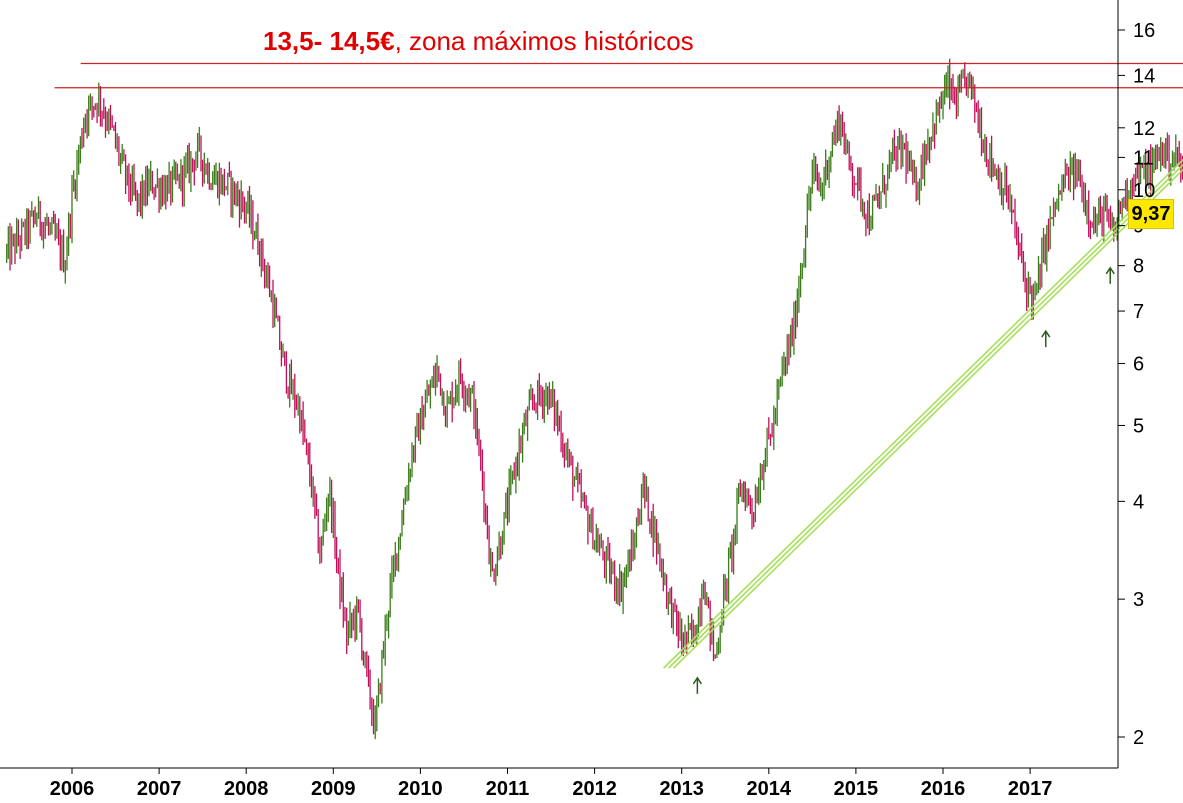  I want to click on y-tick-label-9: 11, so click(1143, 158).